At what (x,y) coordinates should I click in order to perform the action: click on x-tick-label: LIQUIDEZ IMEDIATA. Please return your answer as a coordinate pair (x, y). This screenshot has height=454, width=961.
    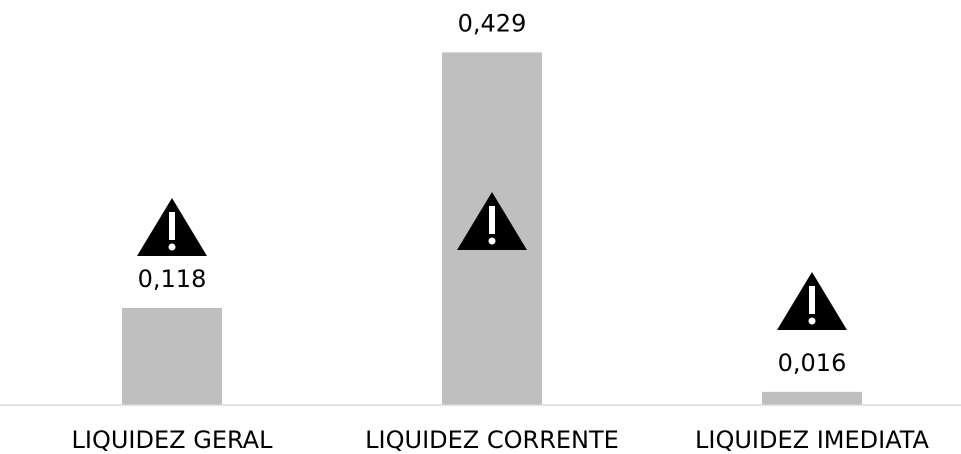
    Looking at the image, I should click on (812, 440).